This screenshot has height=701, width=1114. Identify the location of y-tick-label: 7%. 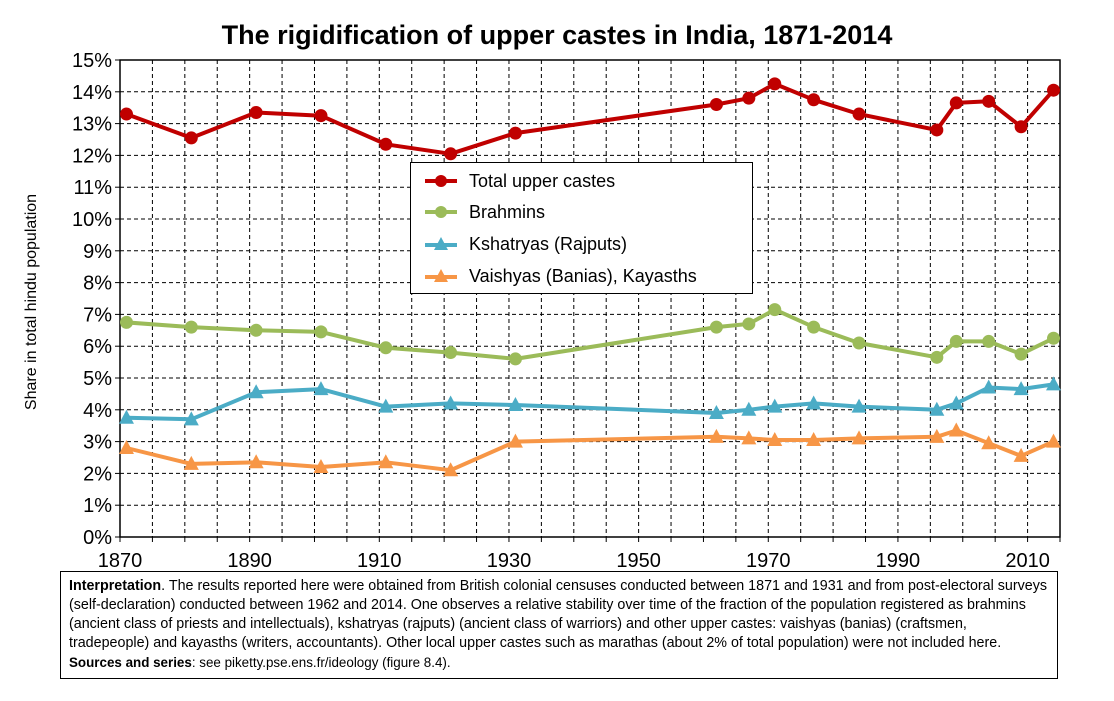
(97, 315).